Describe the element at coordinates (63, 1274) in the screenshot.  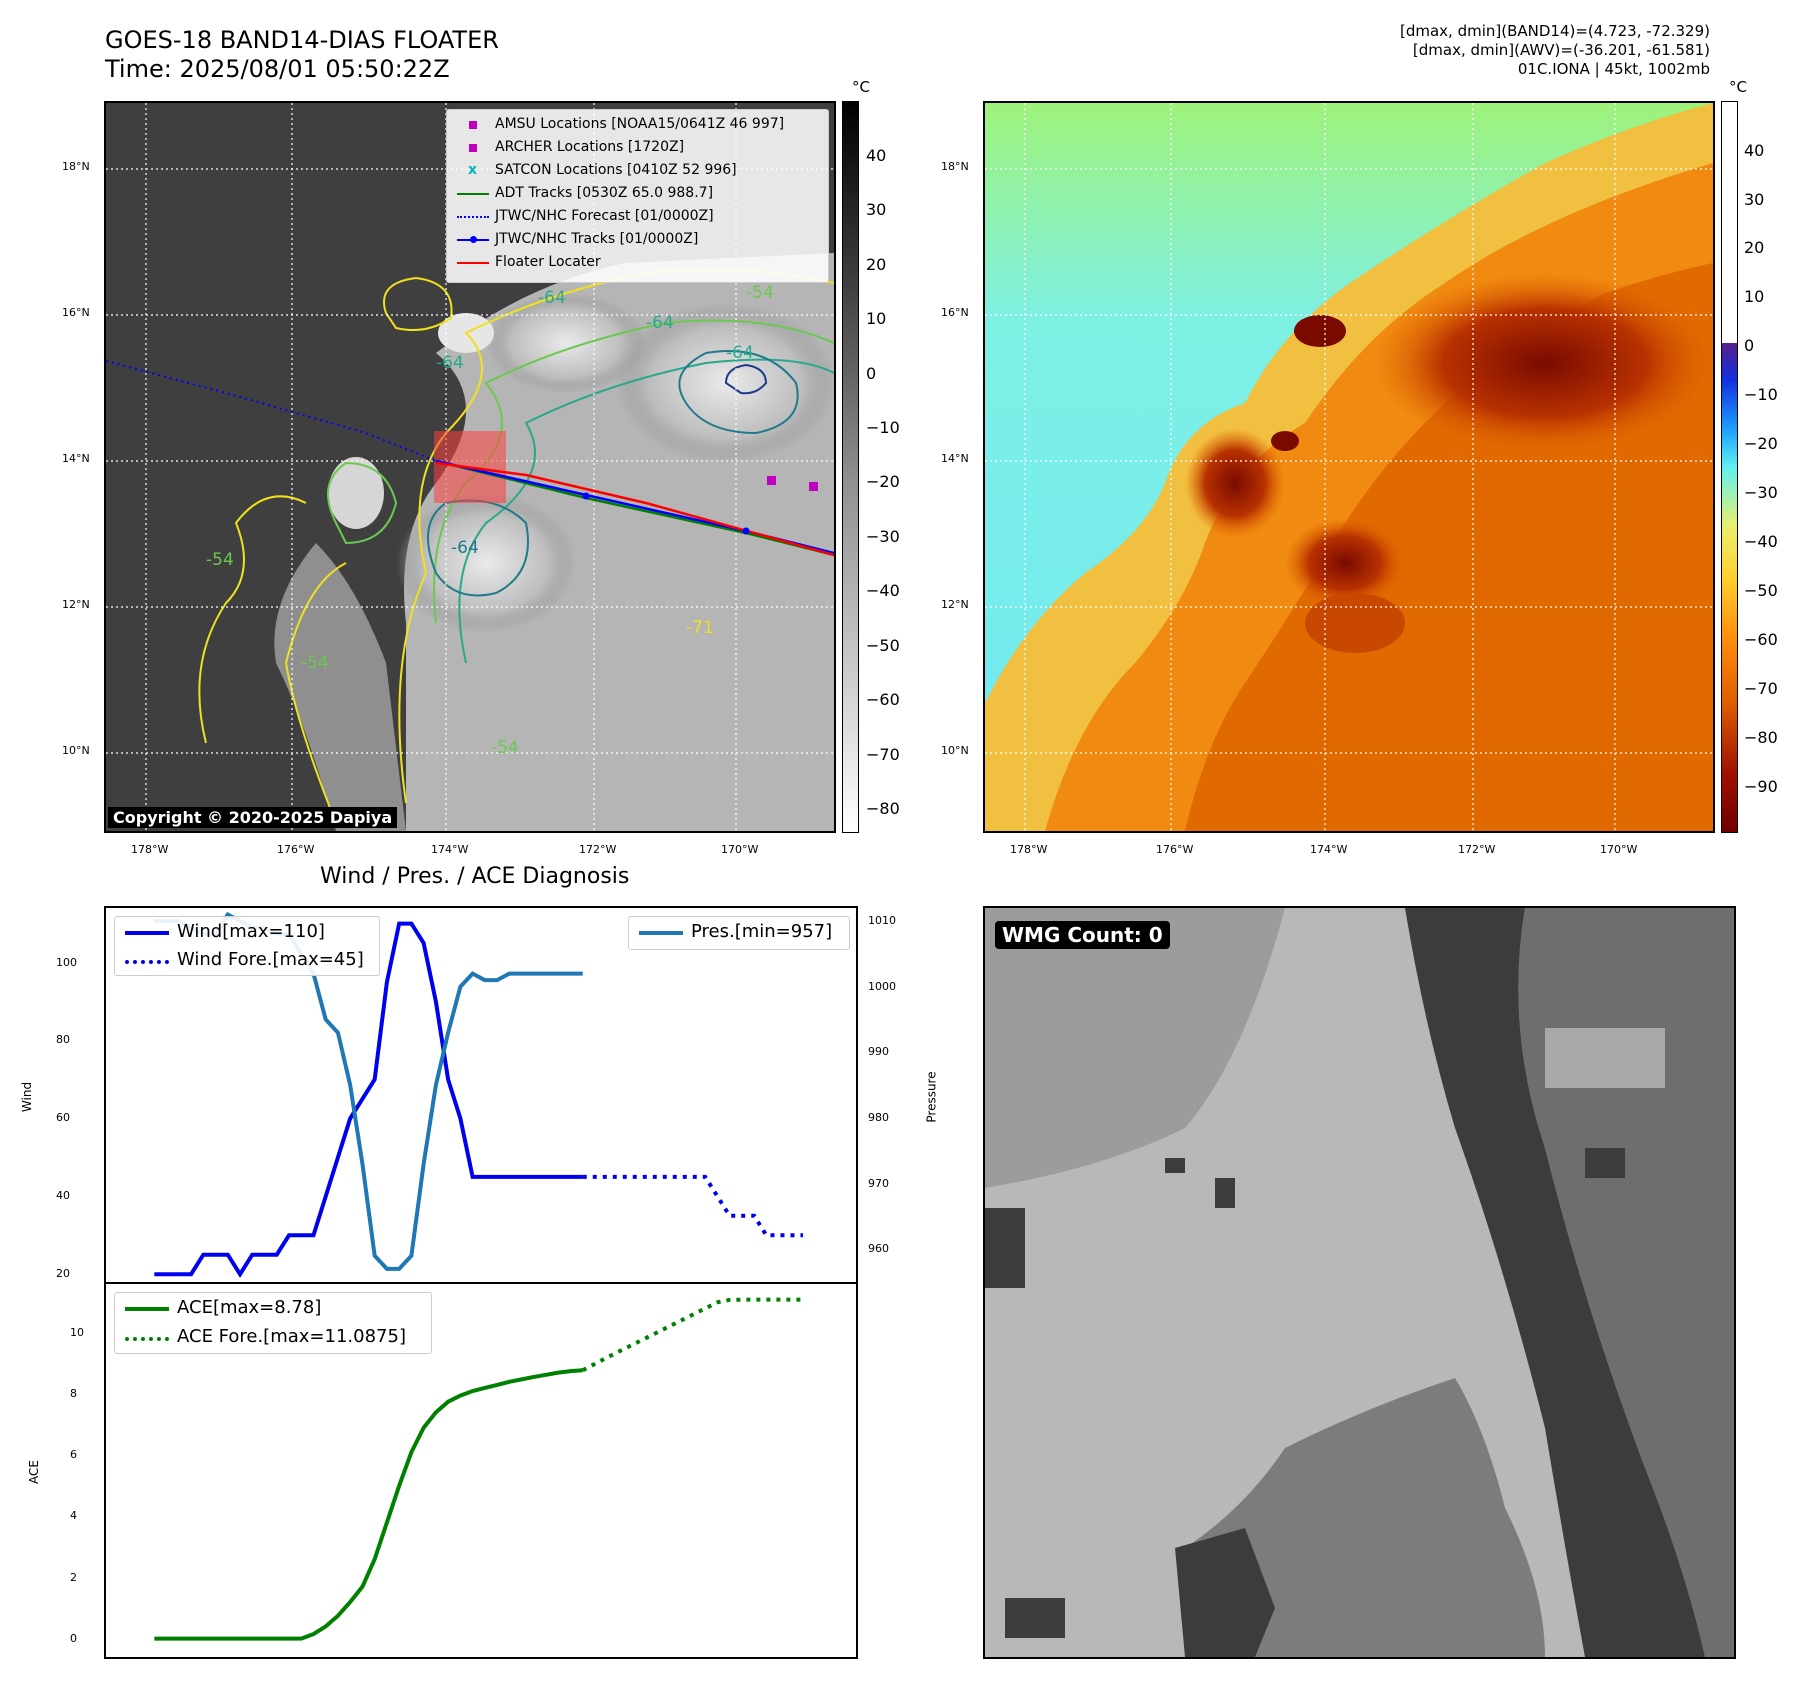
I see `wind-y-tick: 20` at that location.